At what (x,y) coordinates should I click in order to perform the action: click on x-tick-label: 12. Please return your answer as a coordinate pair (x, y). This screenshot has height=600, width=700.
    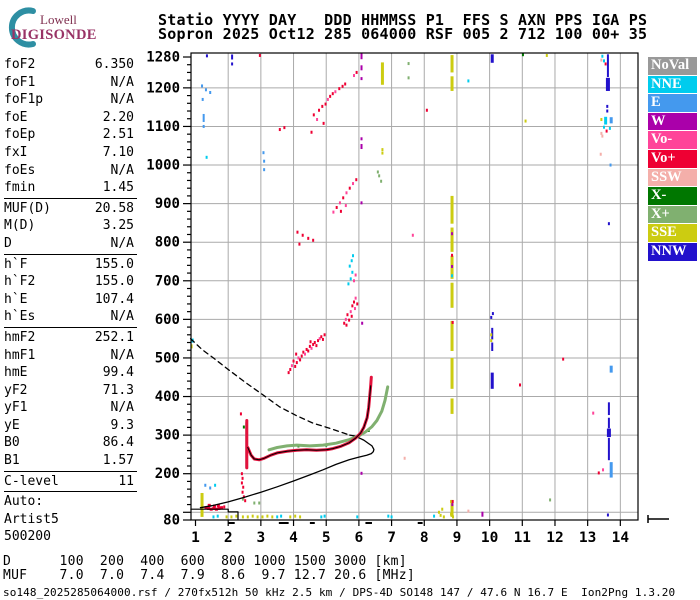
    Looking at the image, I should click on (554, 538).